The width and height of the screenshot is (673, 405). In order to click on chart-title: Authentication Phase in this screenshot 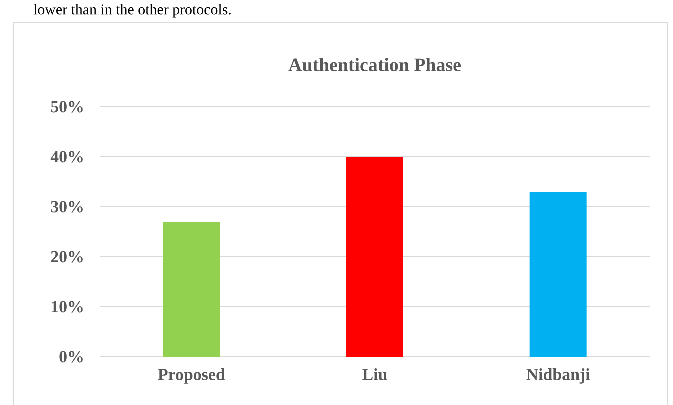, I will do `click(374, 65)`.